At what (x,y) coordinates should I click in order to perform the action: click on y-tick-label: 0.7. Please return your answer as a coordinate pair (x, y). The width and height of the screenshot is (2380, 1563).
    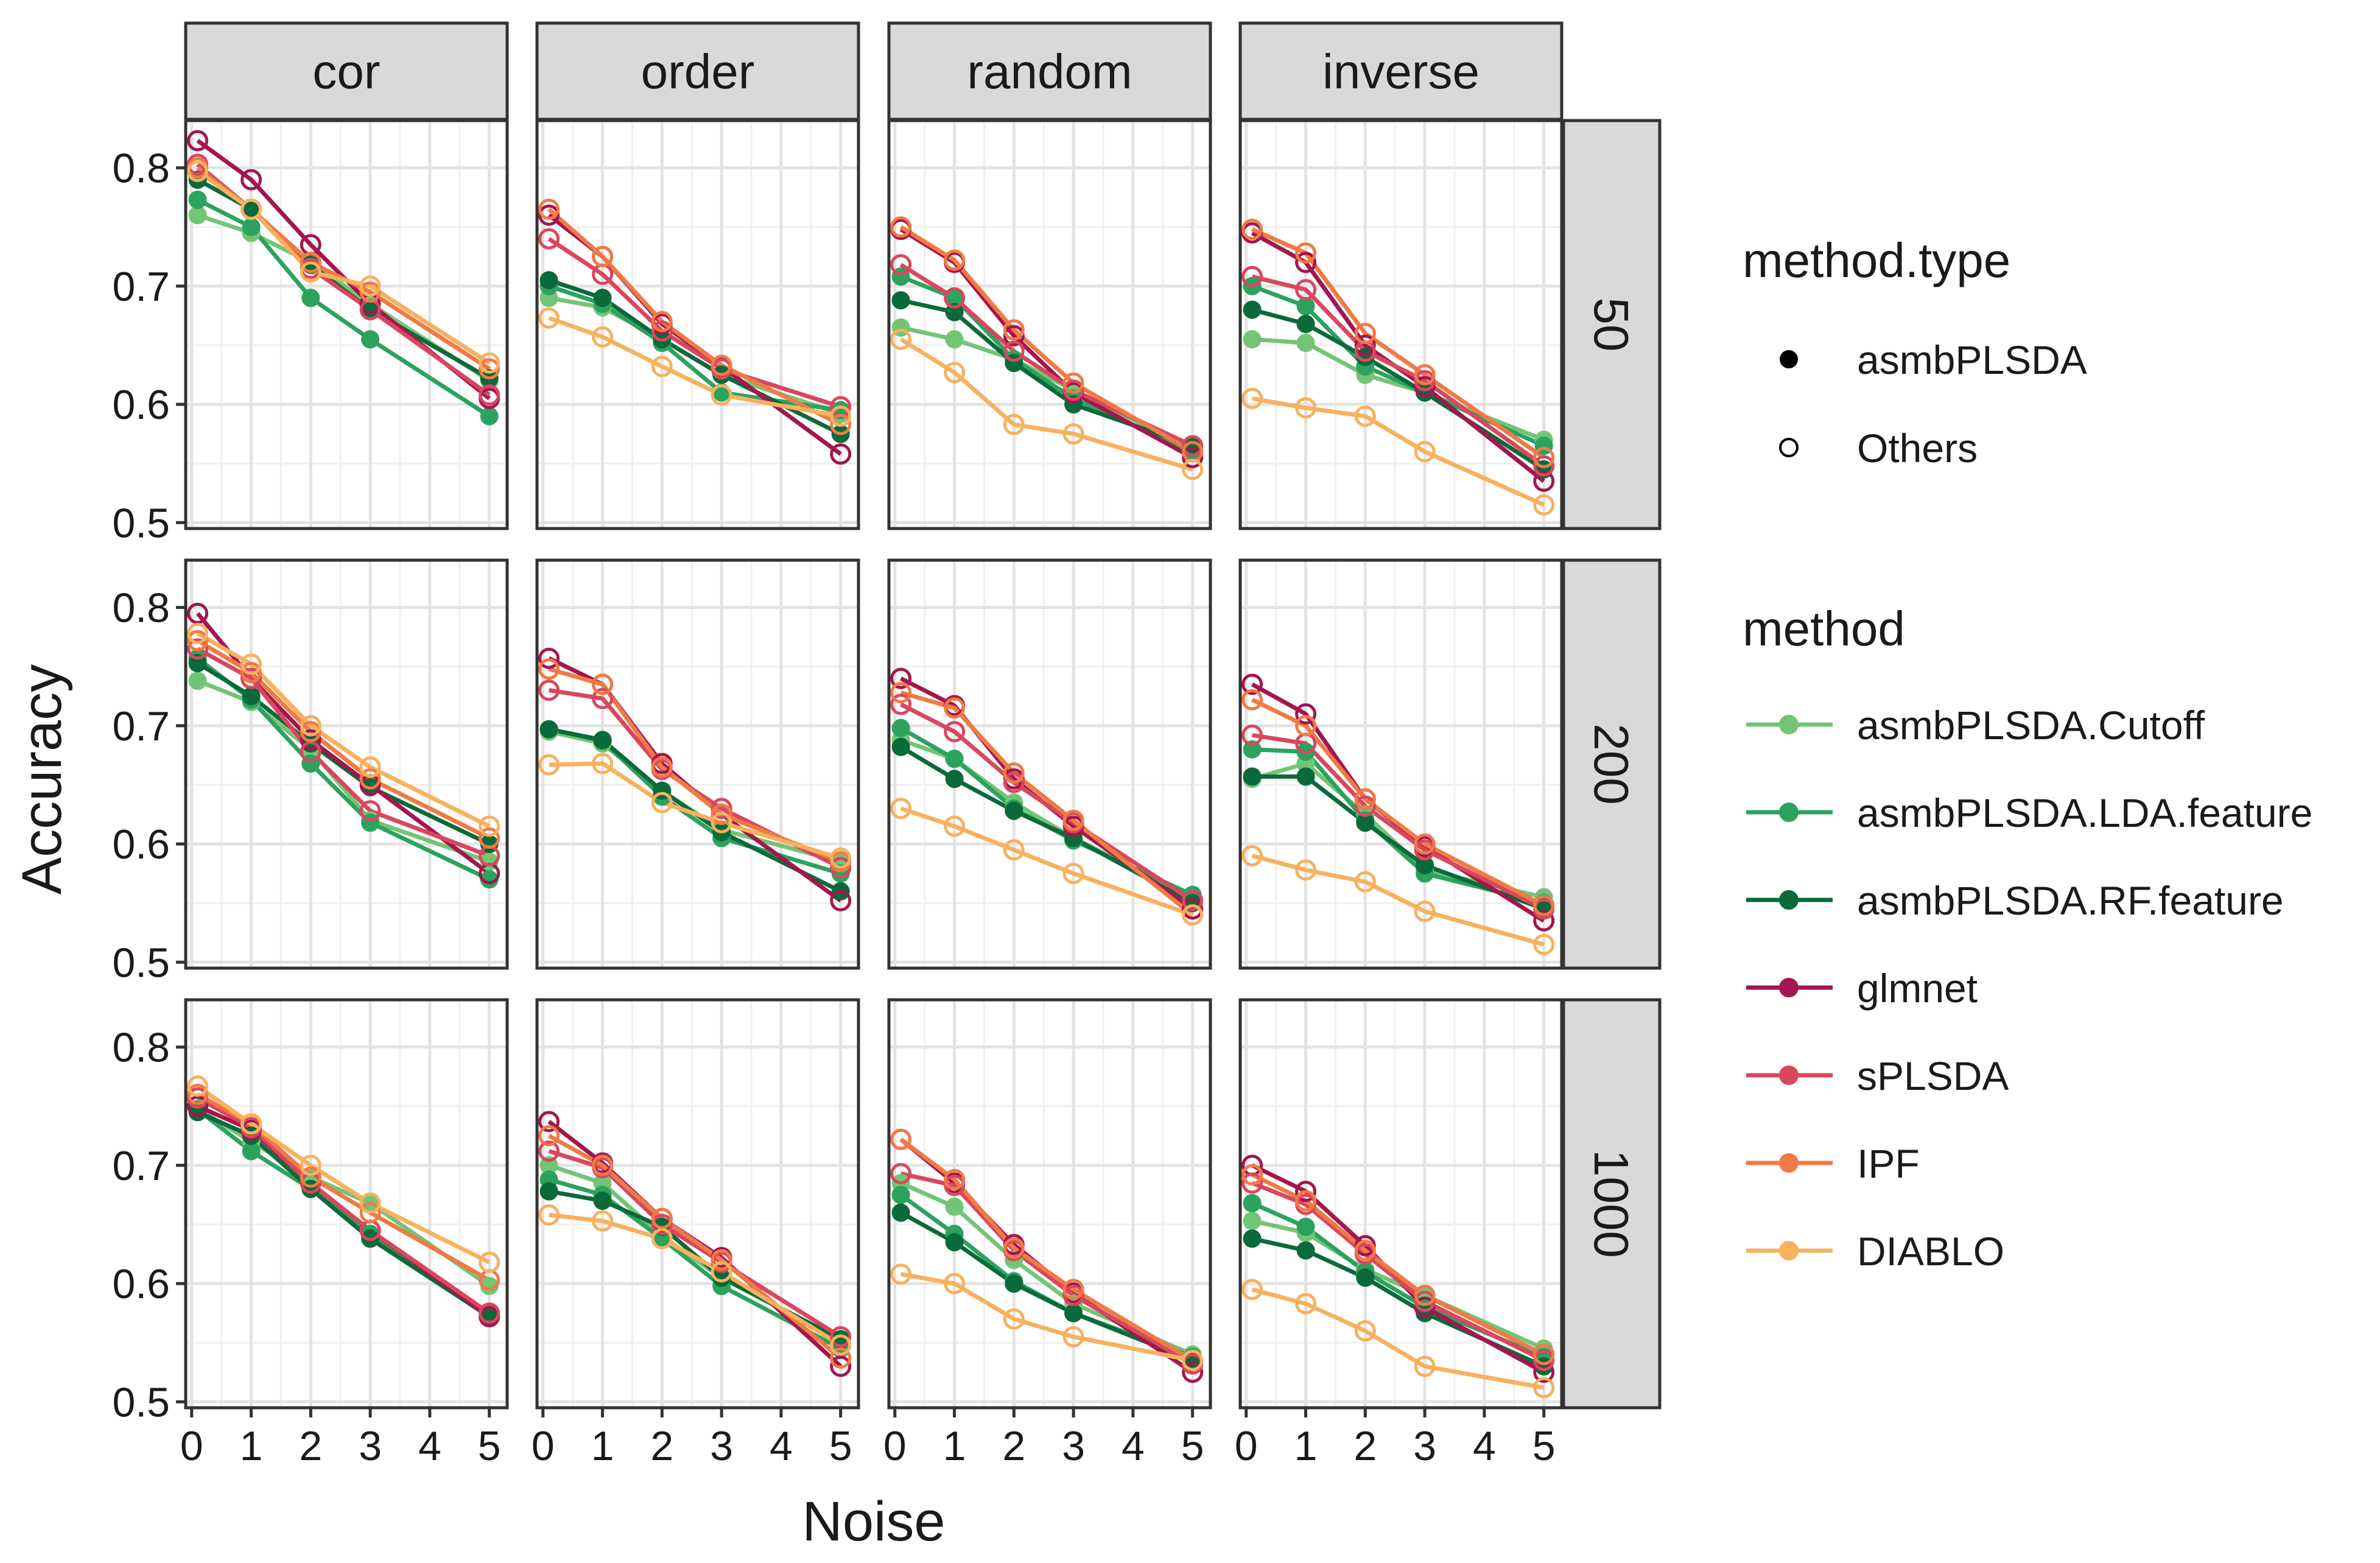
    Looking at the image, I should click on (141, 1166).